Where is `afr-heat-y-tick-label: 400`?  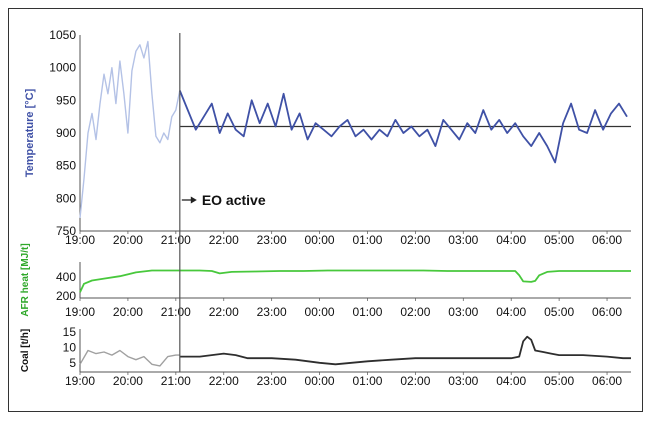
afr-heat-y-tick-label: 400 is located at coordinates (66, 277).